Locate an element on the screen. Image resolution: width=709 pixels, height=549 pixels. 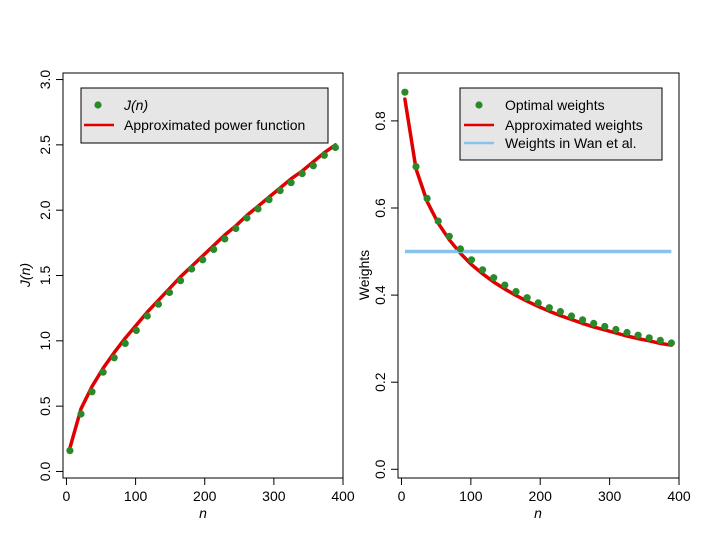
right-x-tick-label: 0 is located at coordinates (402, 496).